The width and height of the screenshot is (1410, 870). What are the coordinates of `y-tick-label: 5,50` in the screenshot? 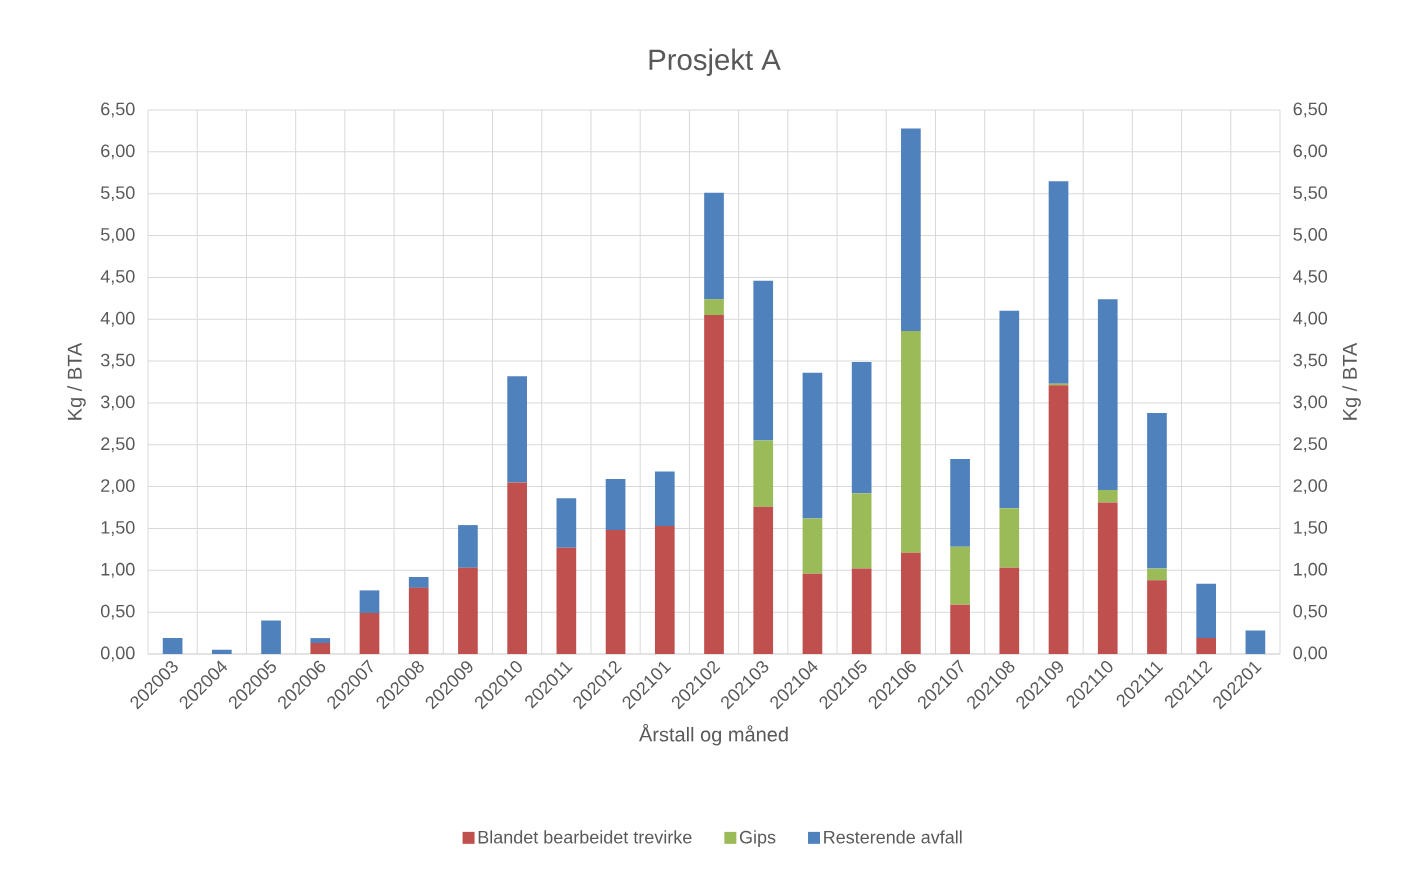 It's located at (117, 194).